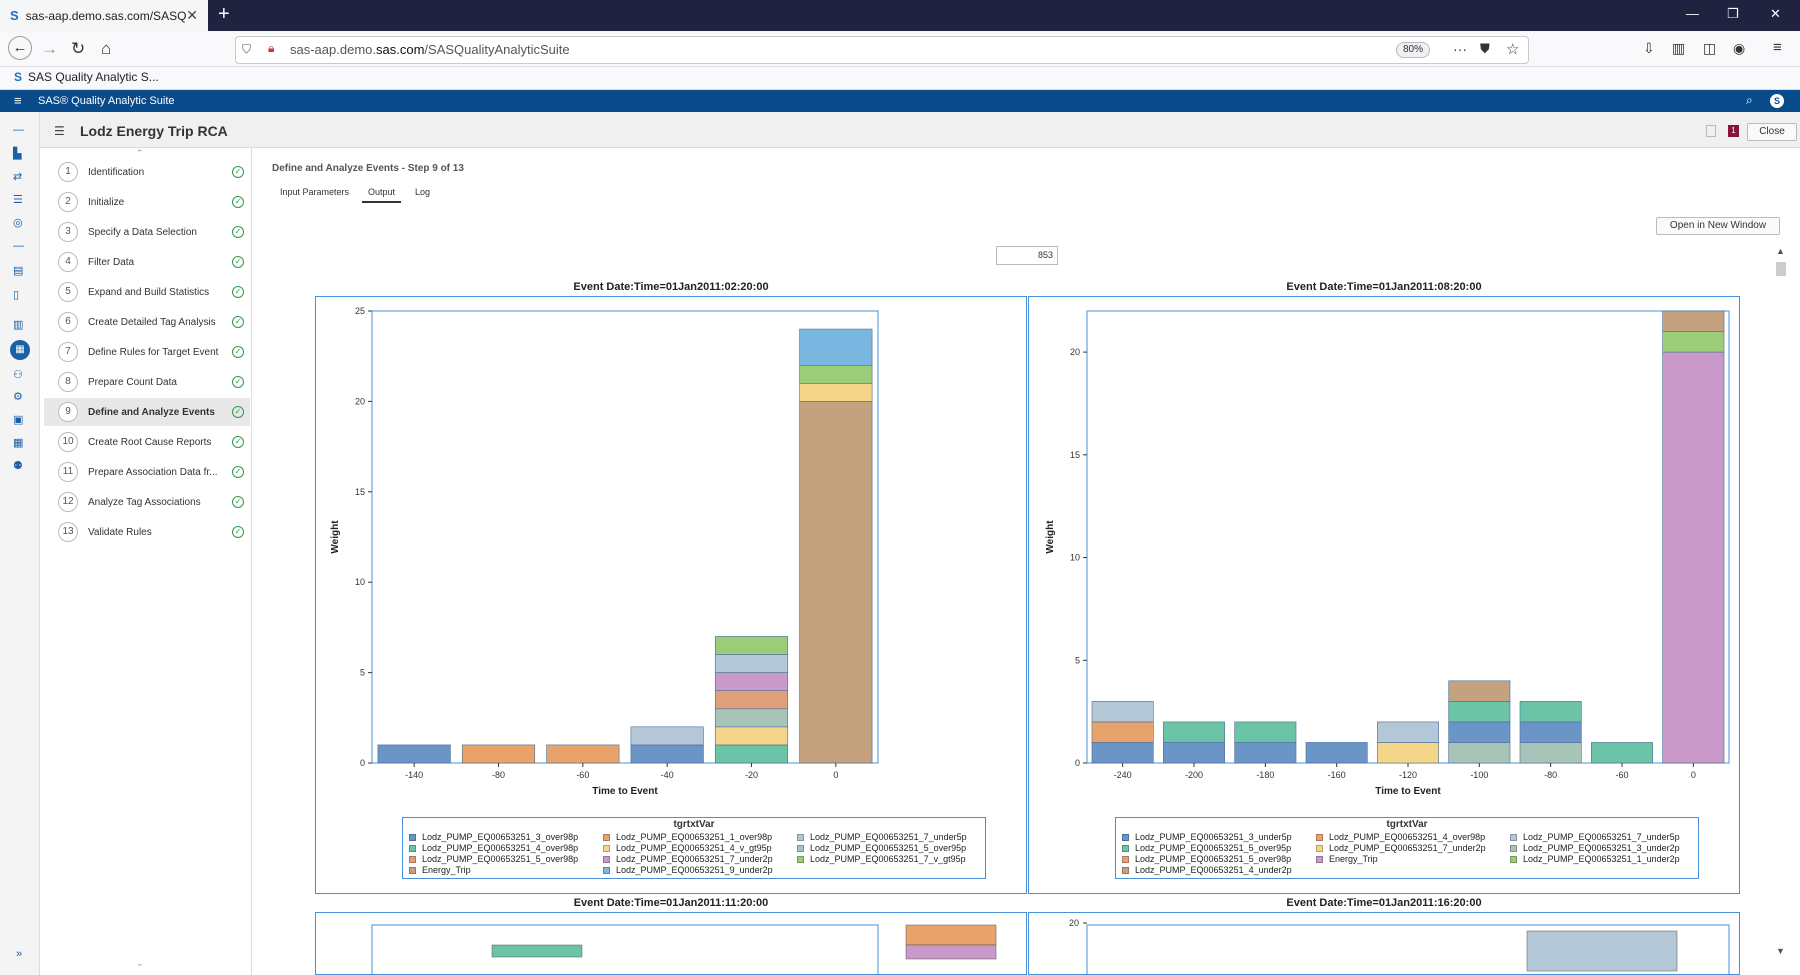 This screenshot has width=1800, height=975. I want to click on legend-label: Lodz_PUMP_EQ00653251_1_under2p, so click(1601, 859).